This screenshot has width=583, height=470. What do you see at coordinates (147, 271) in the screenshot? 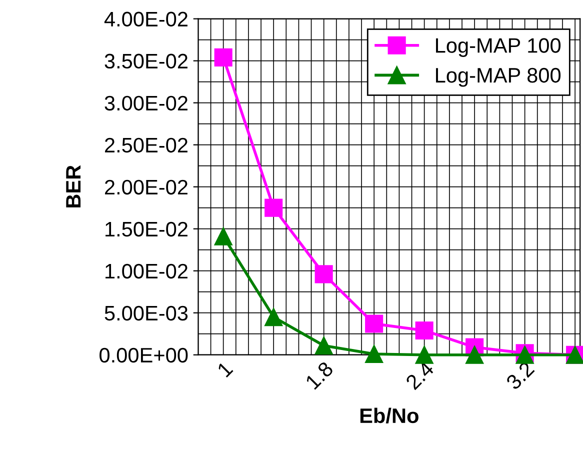
I see `y-tick-label: 1.00E-02` at bounding box center [147, 271].